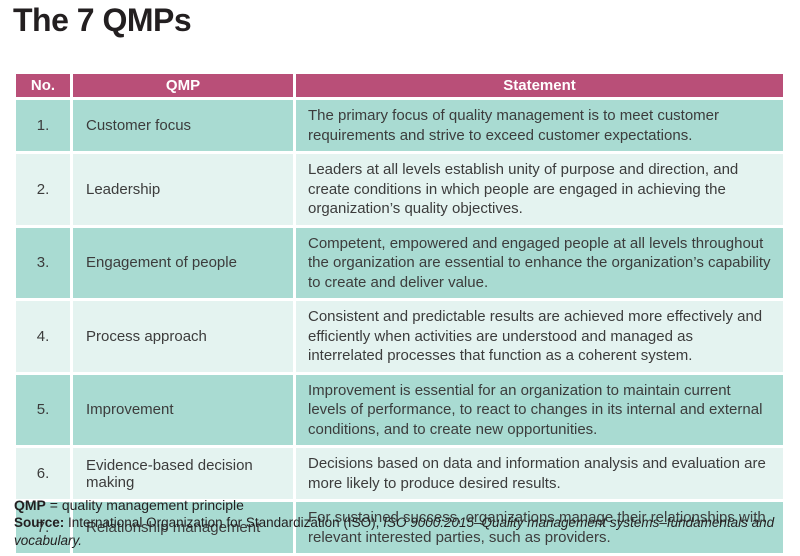 The image size is (800, 556). What do you see at coordinates (43, 189) in the screenshot?
I see `row-number: 2.` at bounding box center [43, 189].